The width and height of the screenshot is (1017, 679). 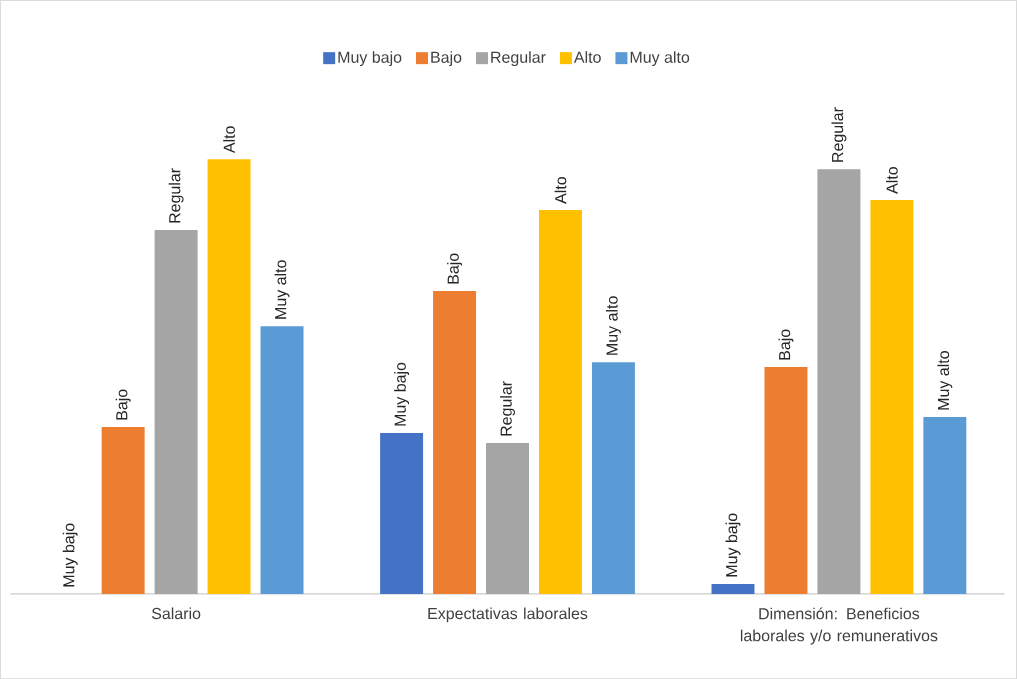 What do you see at coordinates (446, 58) in the screenshot?
I see `legend-label: Bajo` at bounding box center [446, 58].